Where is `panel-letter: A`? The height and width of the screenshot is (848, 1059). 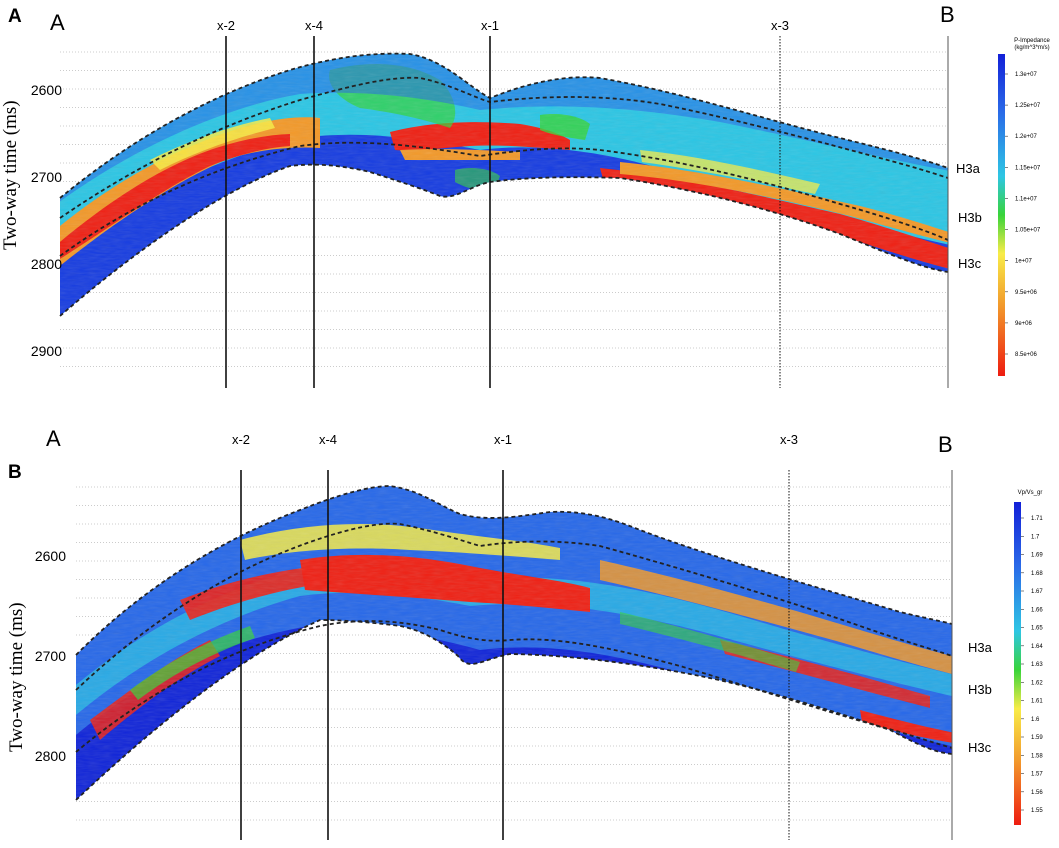
panel-letter: A is located at coordinates (15, 16).